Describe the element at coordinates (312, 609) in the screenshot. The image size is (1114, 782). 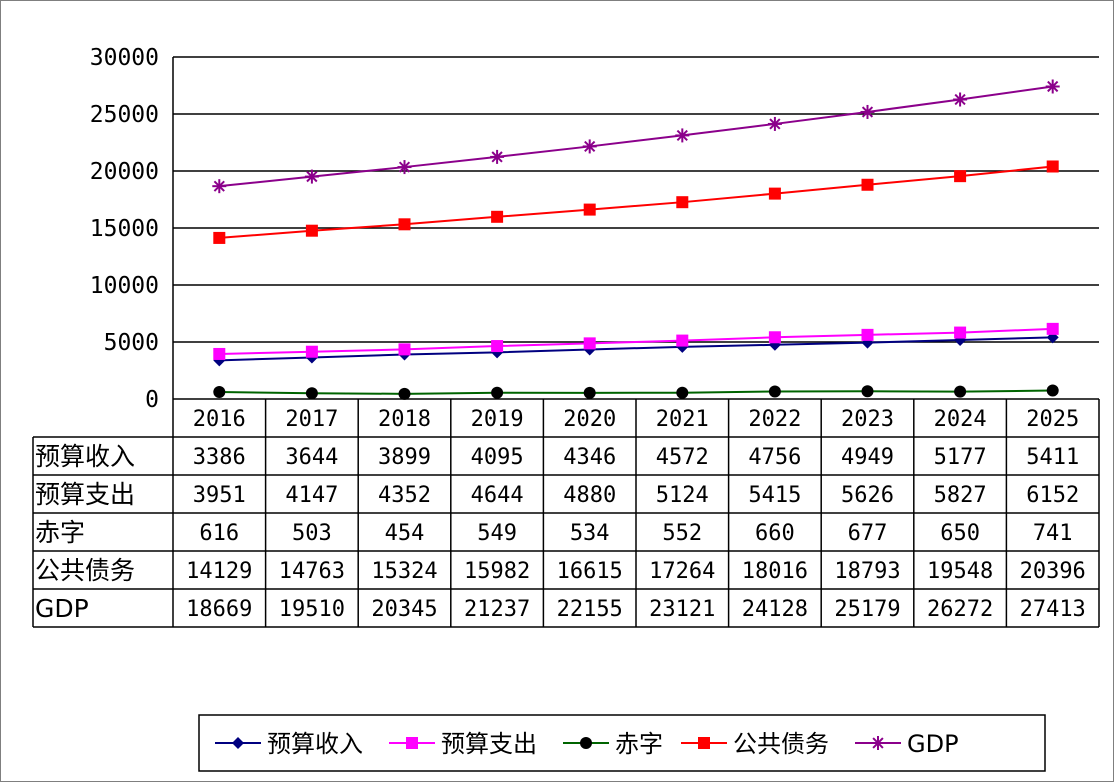
I see `data-label: 19510` at that location.